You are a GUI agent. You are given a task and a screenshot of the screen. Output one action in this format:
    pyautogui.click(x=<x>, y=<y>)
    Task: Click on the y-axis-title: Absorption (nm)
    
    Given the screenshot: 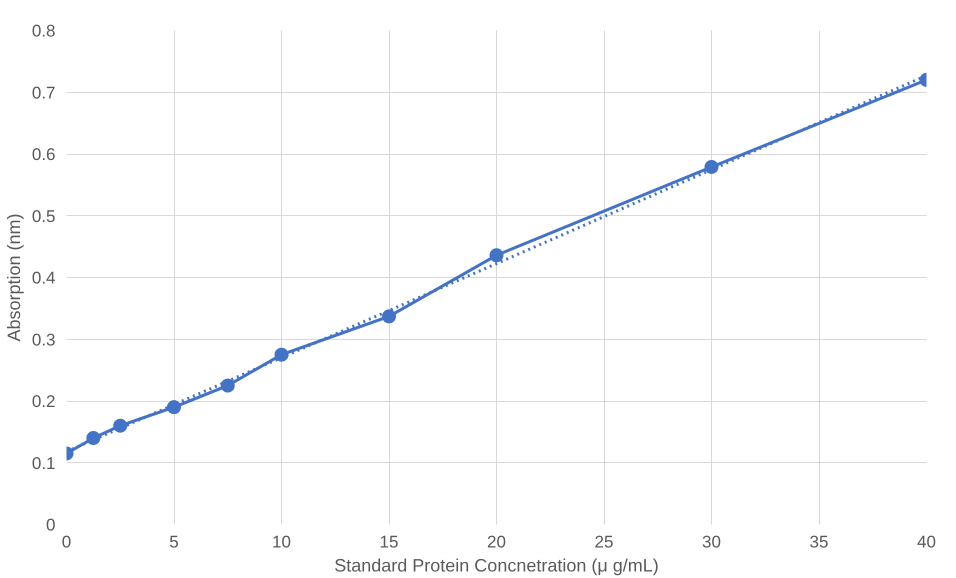 What is the action you would take?
    pyautogui.click(x=14, y=277)
    